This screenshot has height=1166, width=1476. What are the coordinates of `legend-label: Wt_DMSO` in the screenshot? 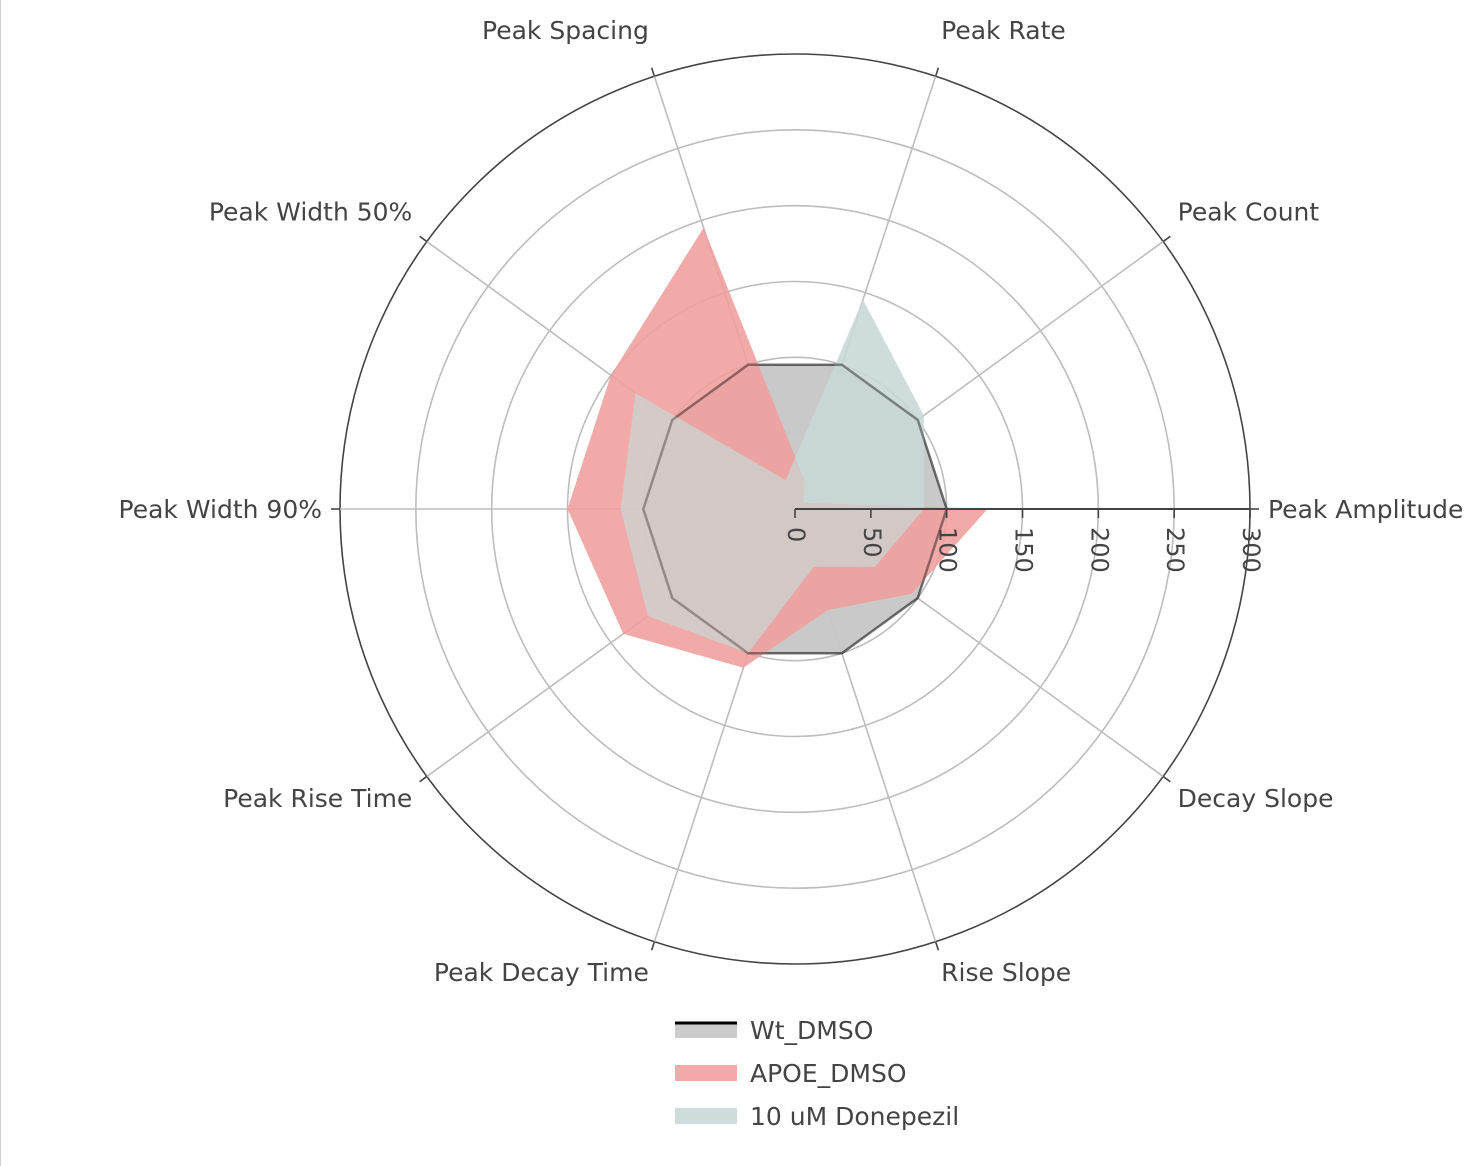 It's located at (811, 1030).